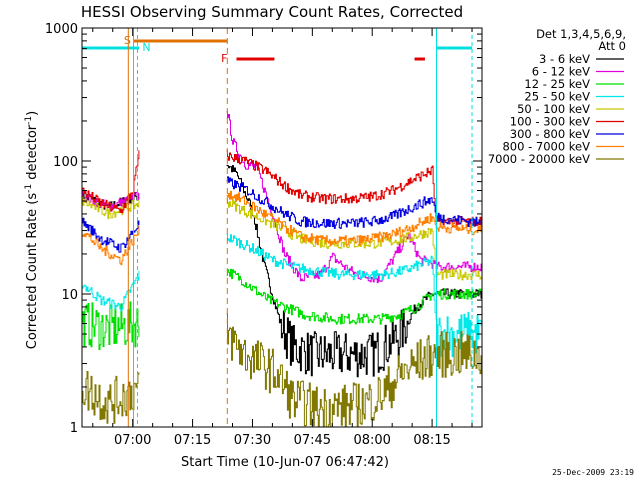  What do you see at coordinates (74, 428) in the screenshot?
I see `y-tick-label: 1` at bounding box center [74, 428].